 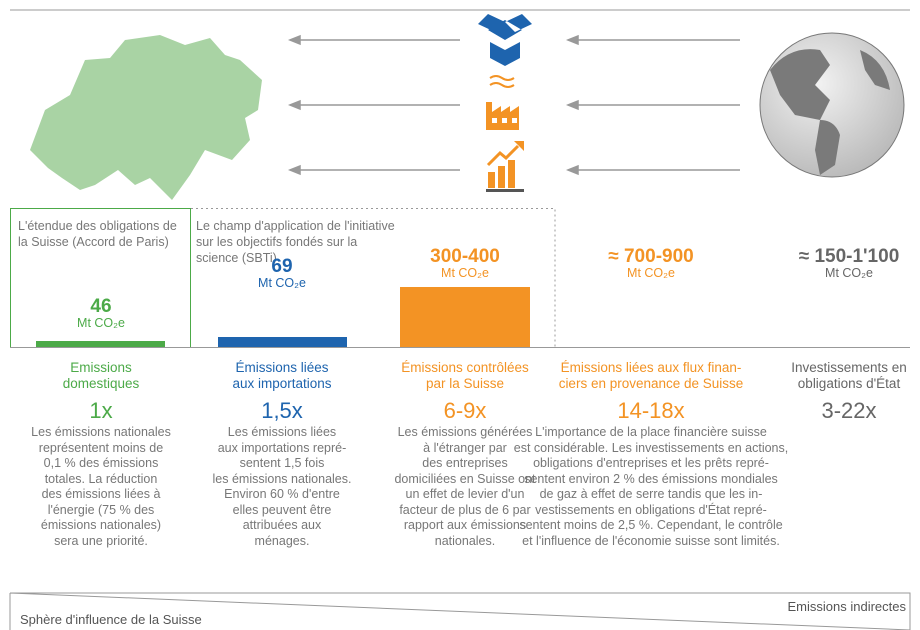 What do you see at coordinates (101, 509) in the screenshot?
I see `description-line: l'énergie (75 % des` at bounding box center [101, 509].